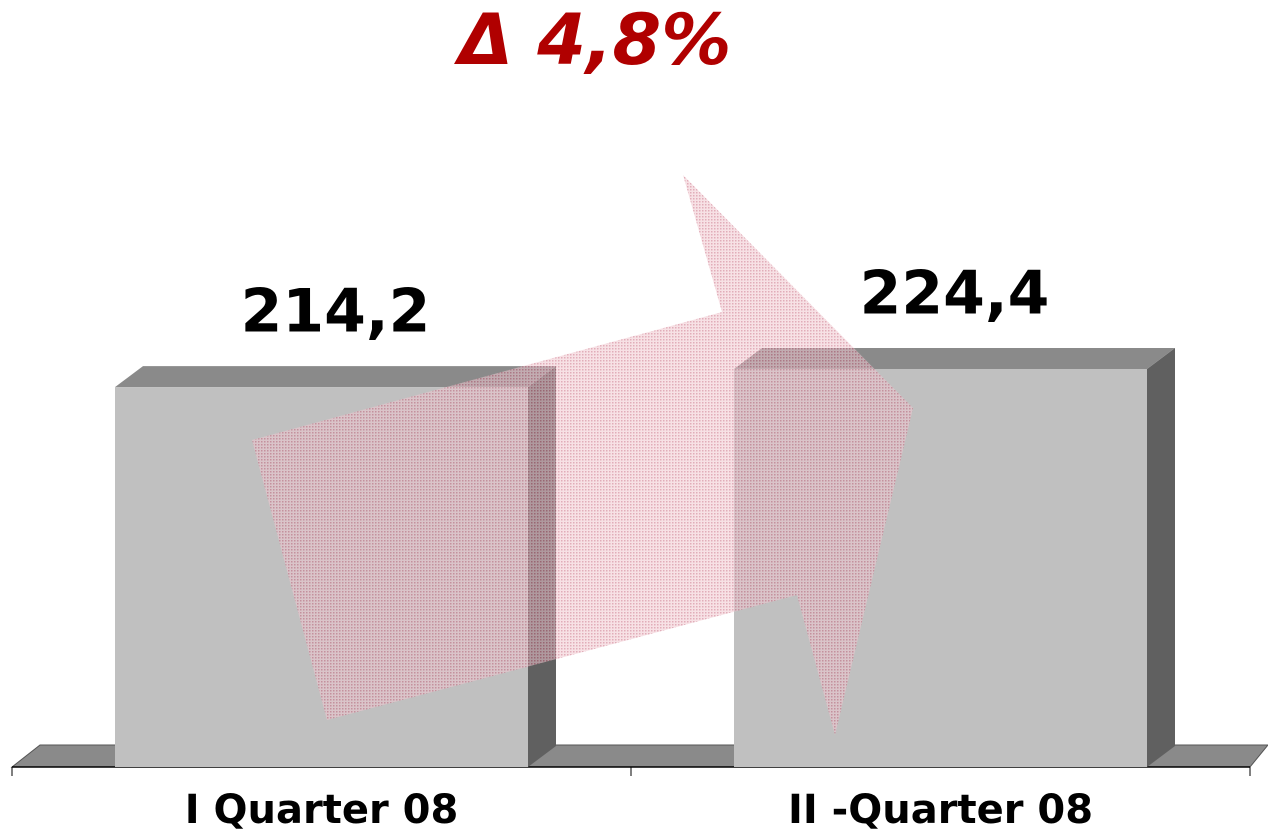 This screenshot has width=1268, height=833. What do you see at coordinates (336, 312) in the screenshot?
I see `value-label: 214,2` at bounding box center [336, 312].